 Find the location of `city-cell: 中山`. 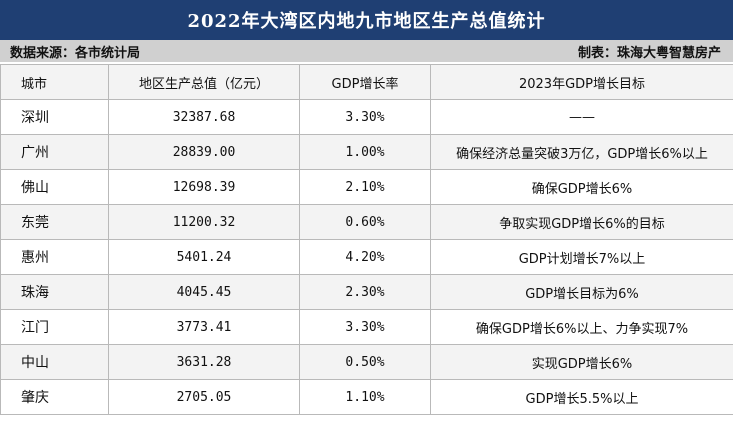

city-cell: 中山 is located at coordinates (54, 362).